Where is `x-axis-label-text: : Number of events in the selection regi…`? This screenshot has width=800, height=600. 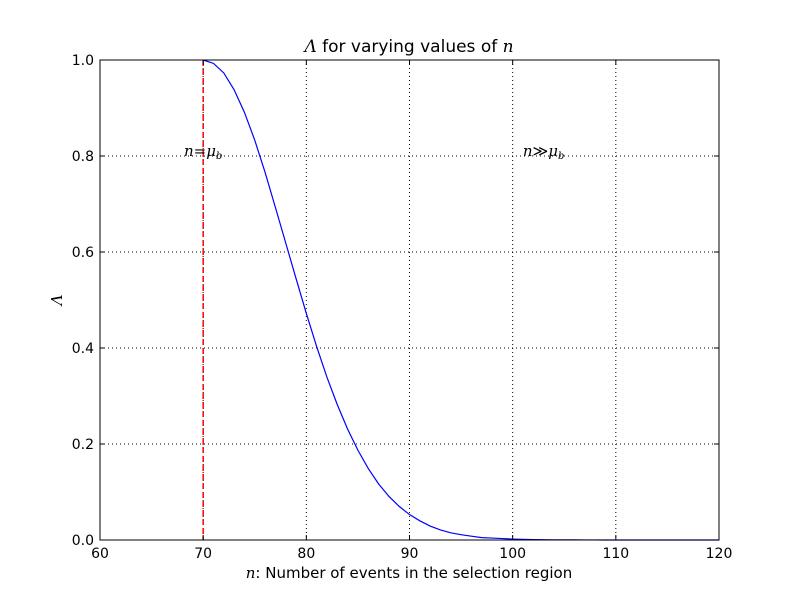 x-axis-label-text: : Number of events in the selection regi… is located at coordinates (413, 573).